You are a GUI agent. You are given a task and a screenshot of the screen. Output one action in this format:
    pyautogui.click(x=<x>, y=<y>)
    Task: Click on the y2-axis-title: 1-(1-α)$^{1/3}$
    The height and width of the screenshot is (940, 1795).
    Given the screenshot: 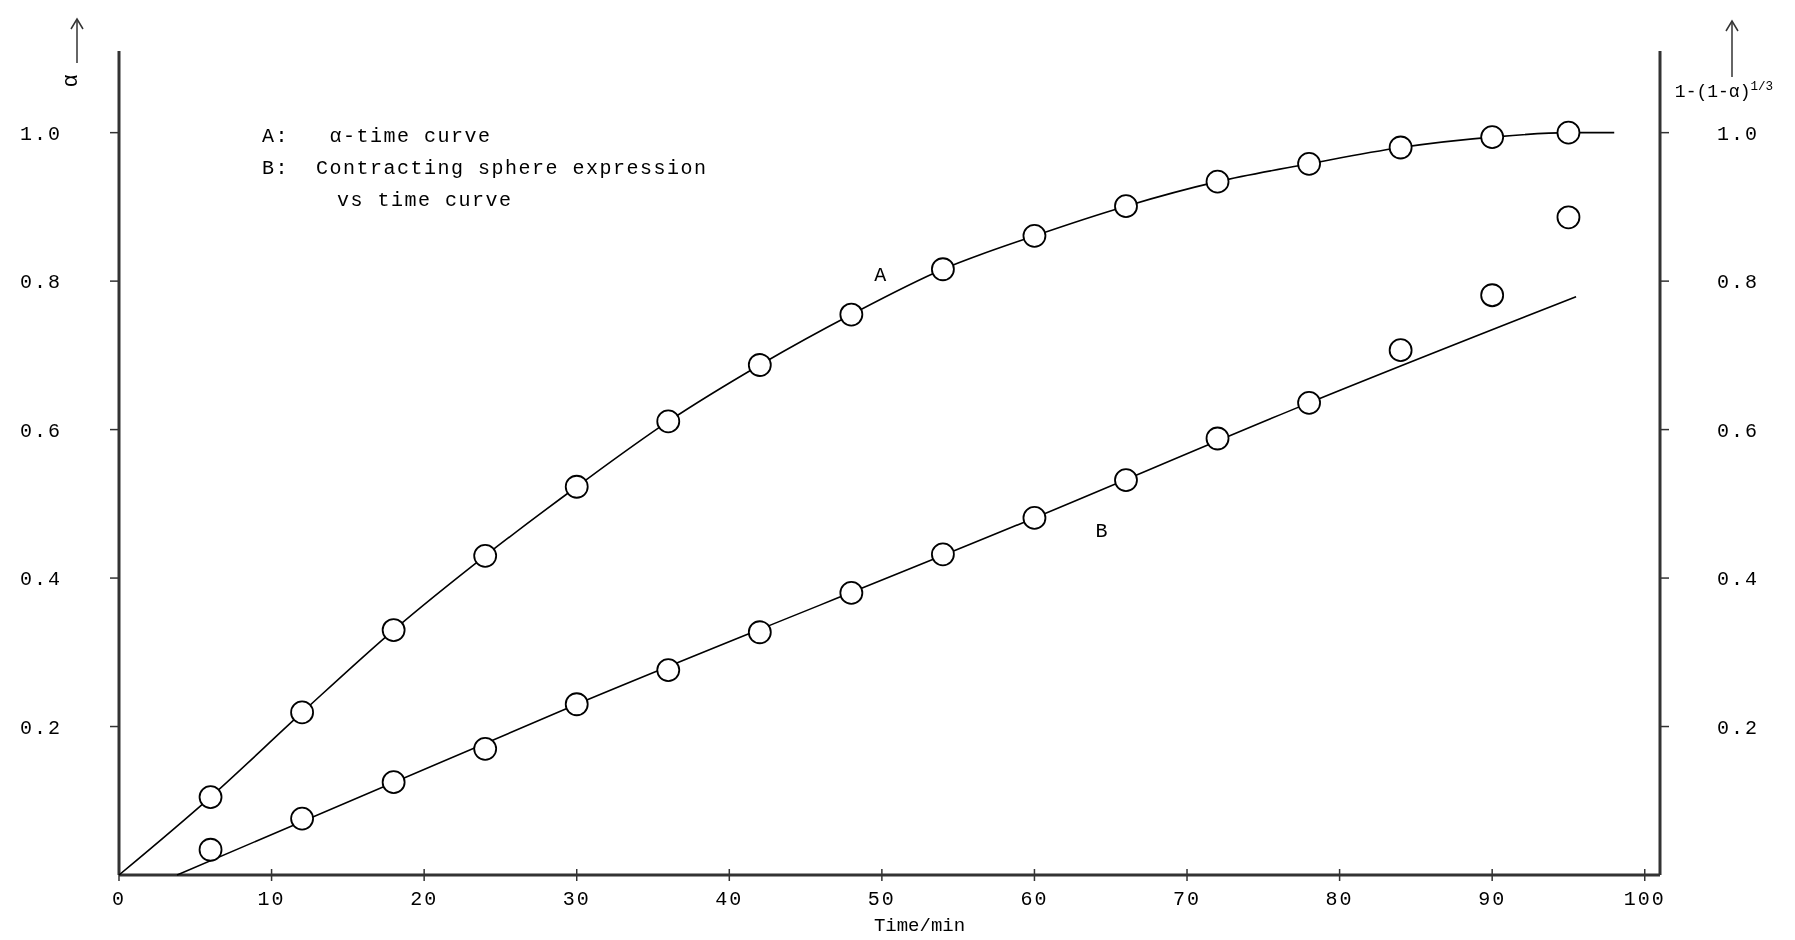 What is the action you would take?
    pyautogui.click(x=1724, y=91)
    